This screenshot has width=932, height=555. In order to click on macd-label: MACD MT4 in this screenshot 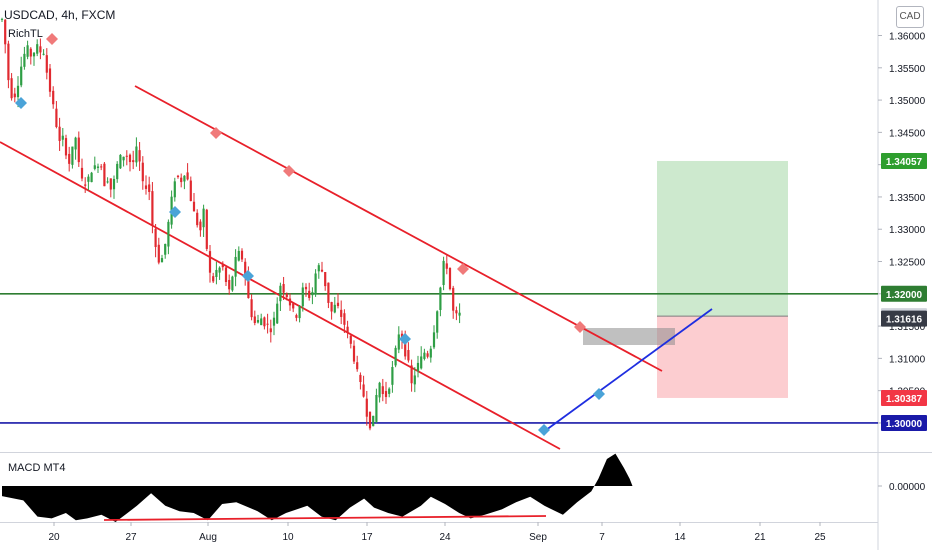, I will do `click(37, 468)`.